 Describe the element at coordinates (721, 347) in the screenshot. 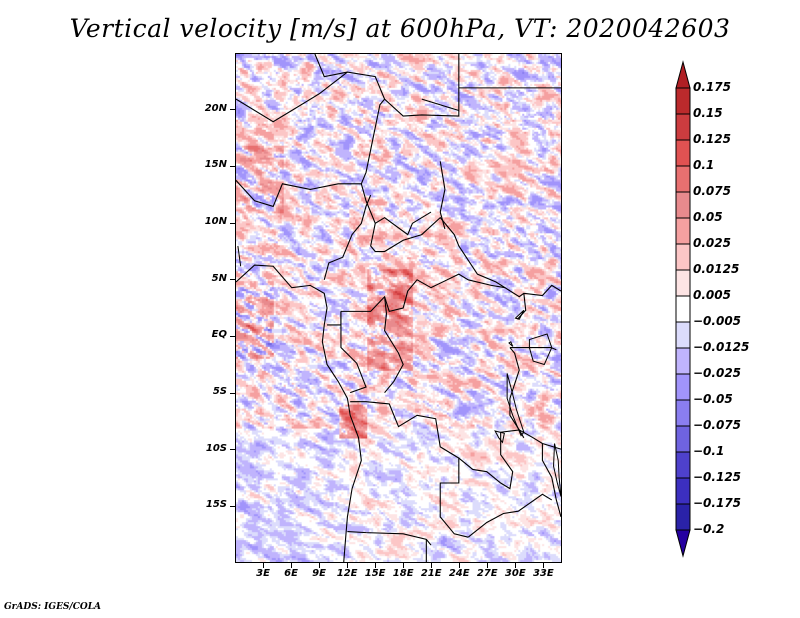

I see `colorbar-level-label: −0.0125` at that location.